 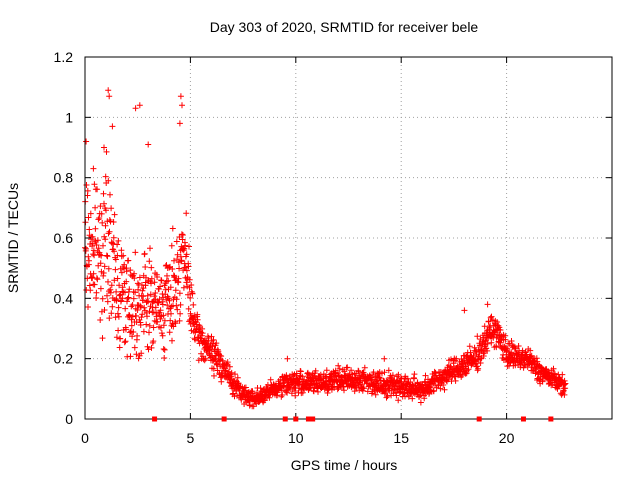 What do you see at coordinates (479, 419) in the screenshot?
I see `axis-marker` at bounding box center [479, 419].